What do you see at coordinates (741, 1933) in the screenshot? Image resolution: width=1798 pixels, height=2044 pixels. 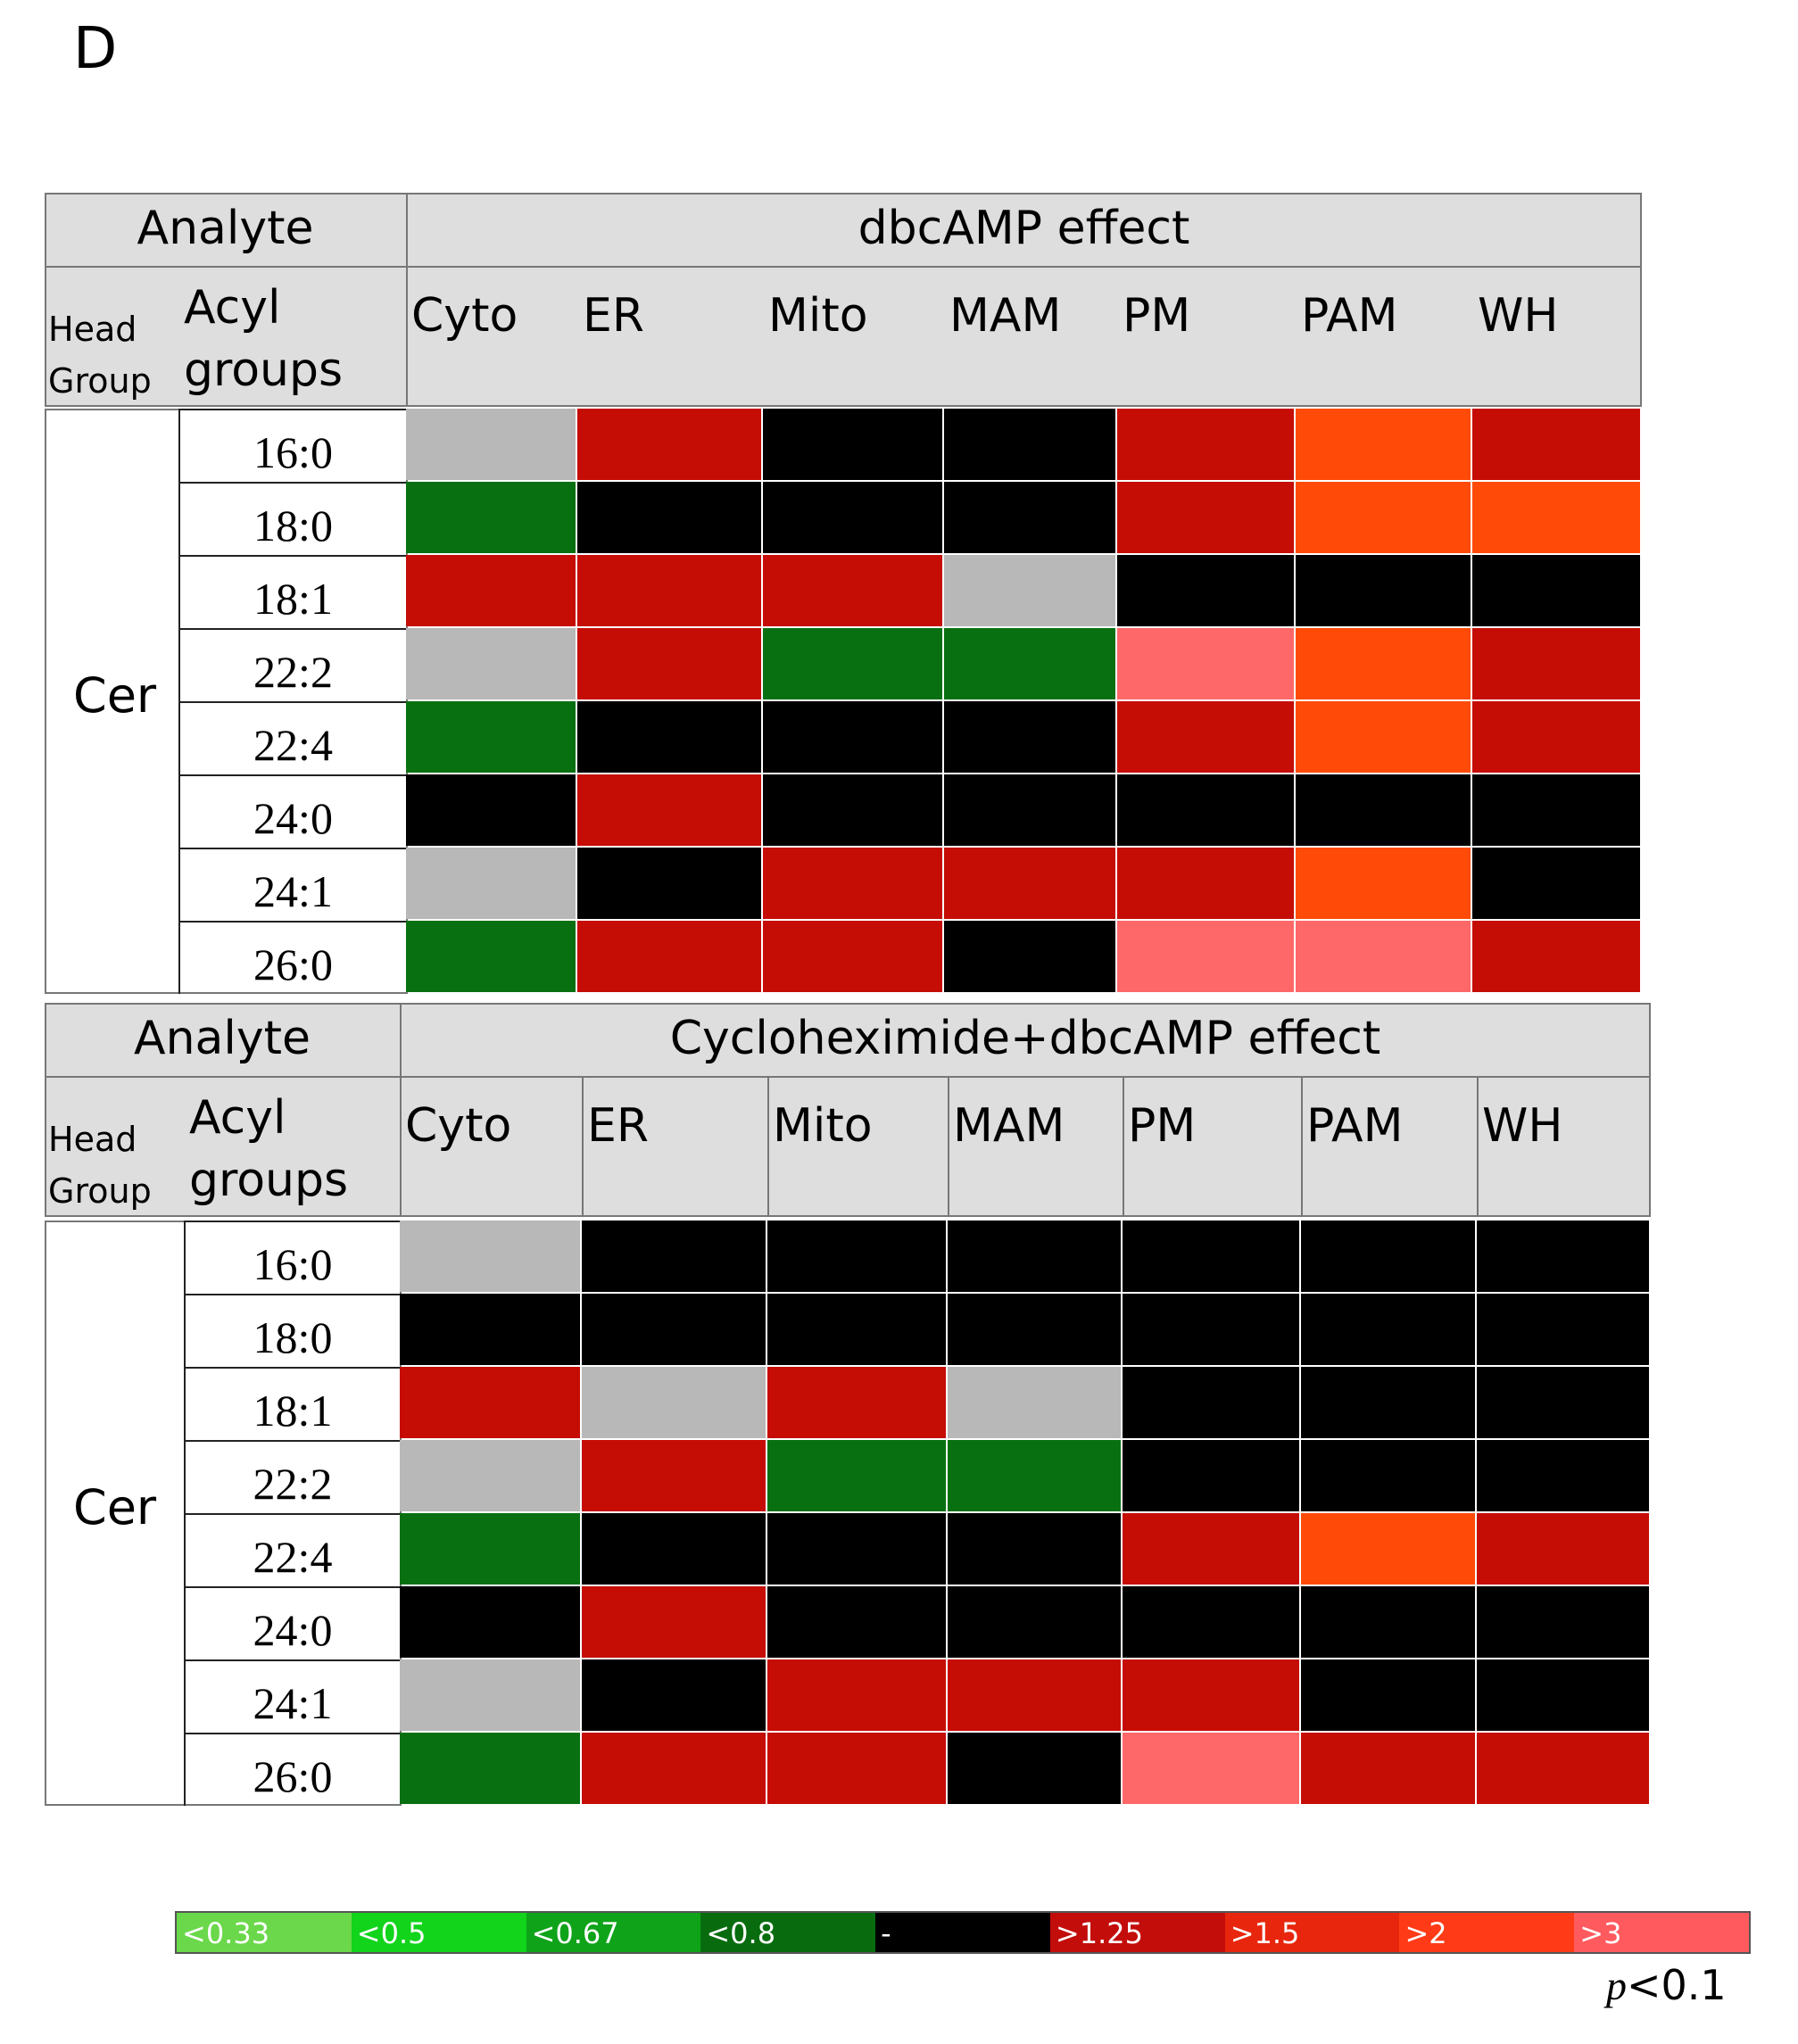 I see `legend-label: <0.8` at bounding box center [741, 1933].